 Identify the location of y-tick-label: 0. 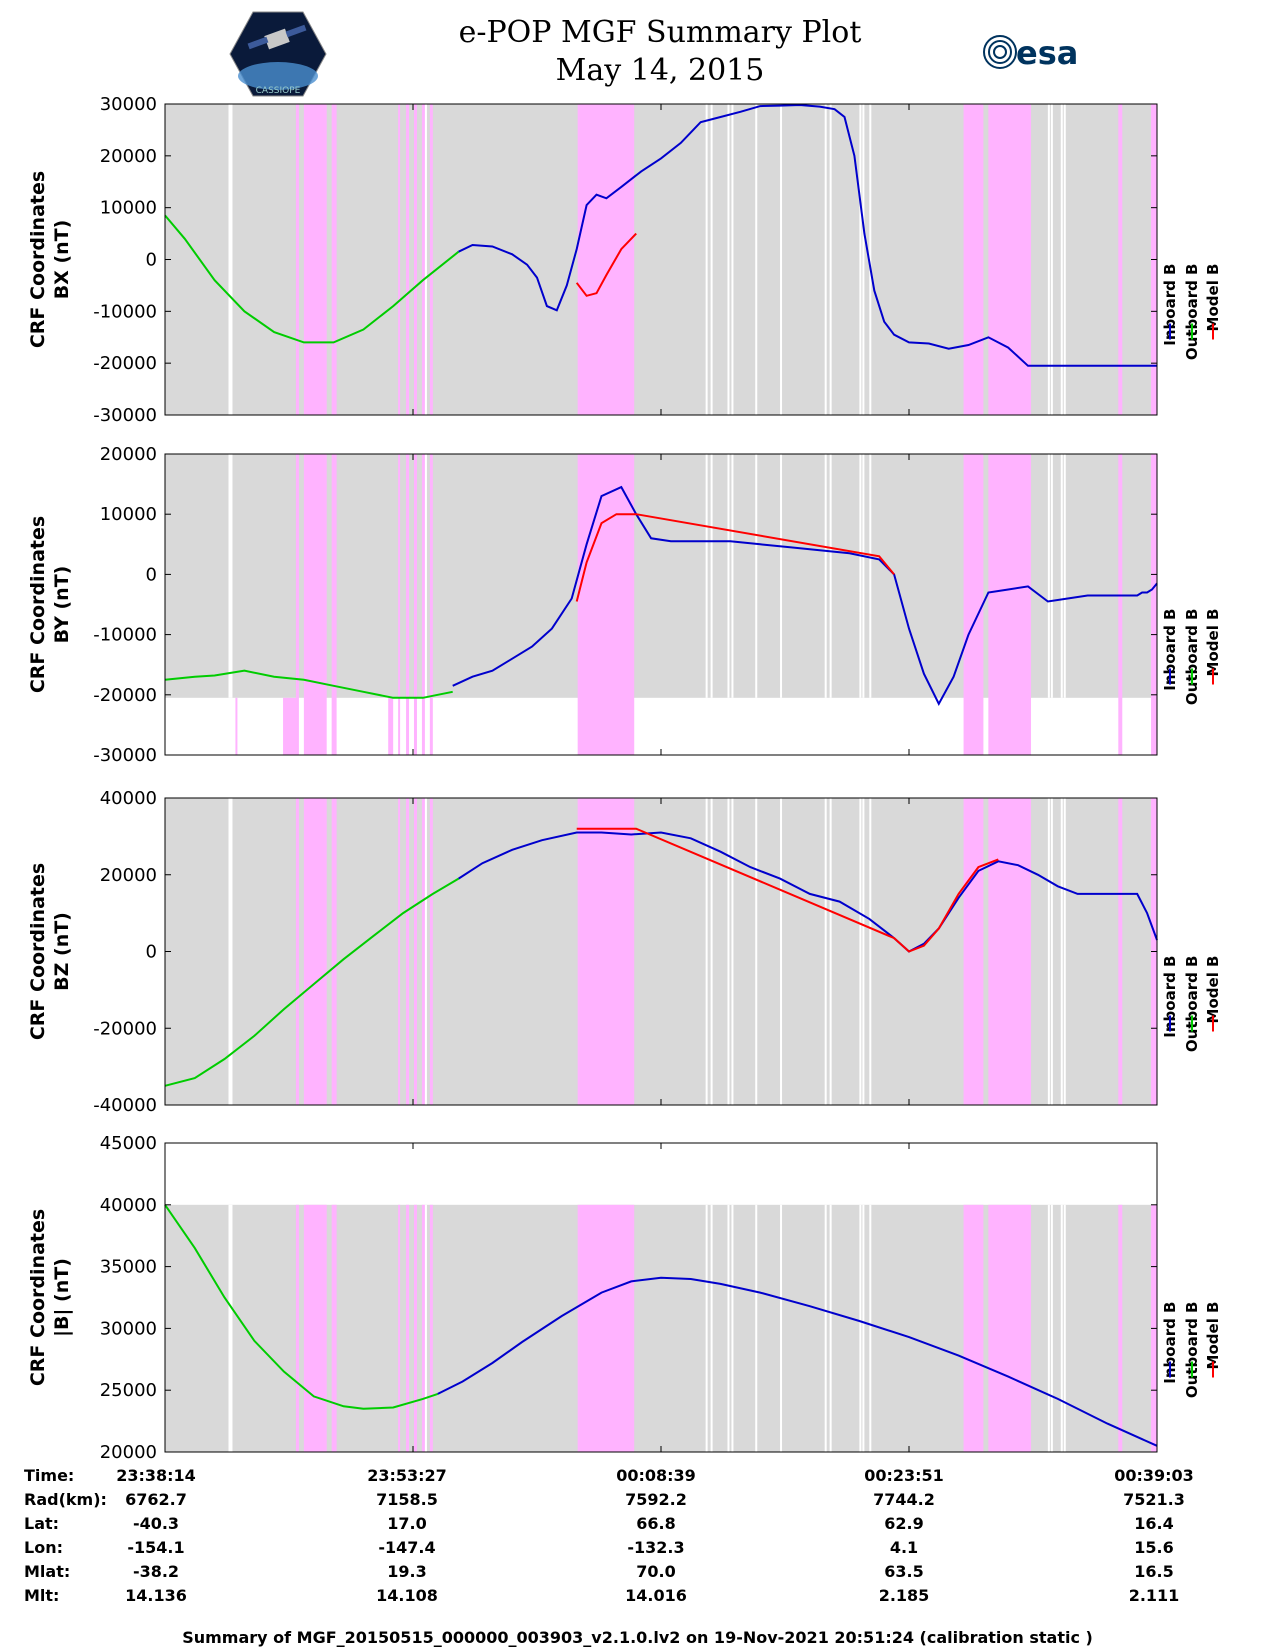
(151, 574).